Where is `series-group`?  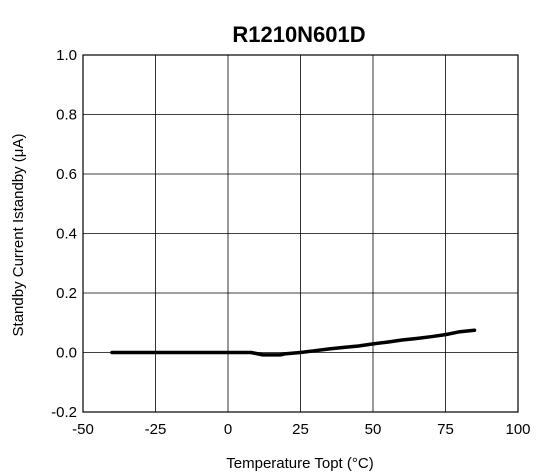
series-group is located at coordinates (293, 342).